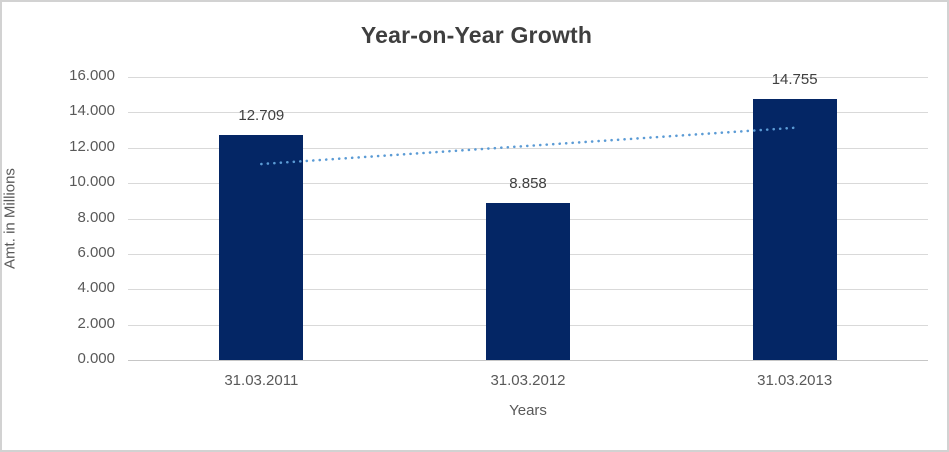  Describe the element at coordinates (96, 252) in the screenshot. I see `y-axis-tick-label: 6.000` at that location.